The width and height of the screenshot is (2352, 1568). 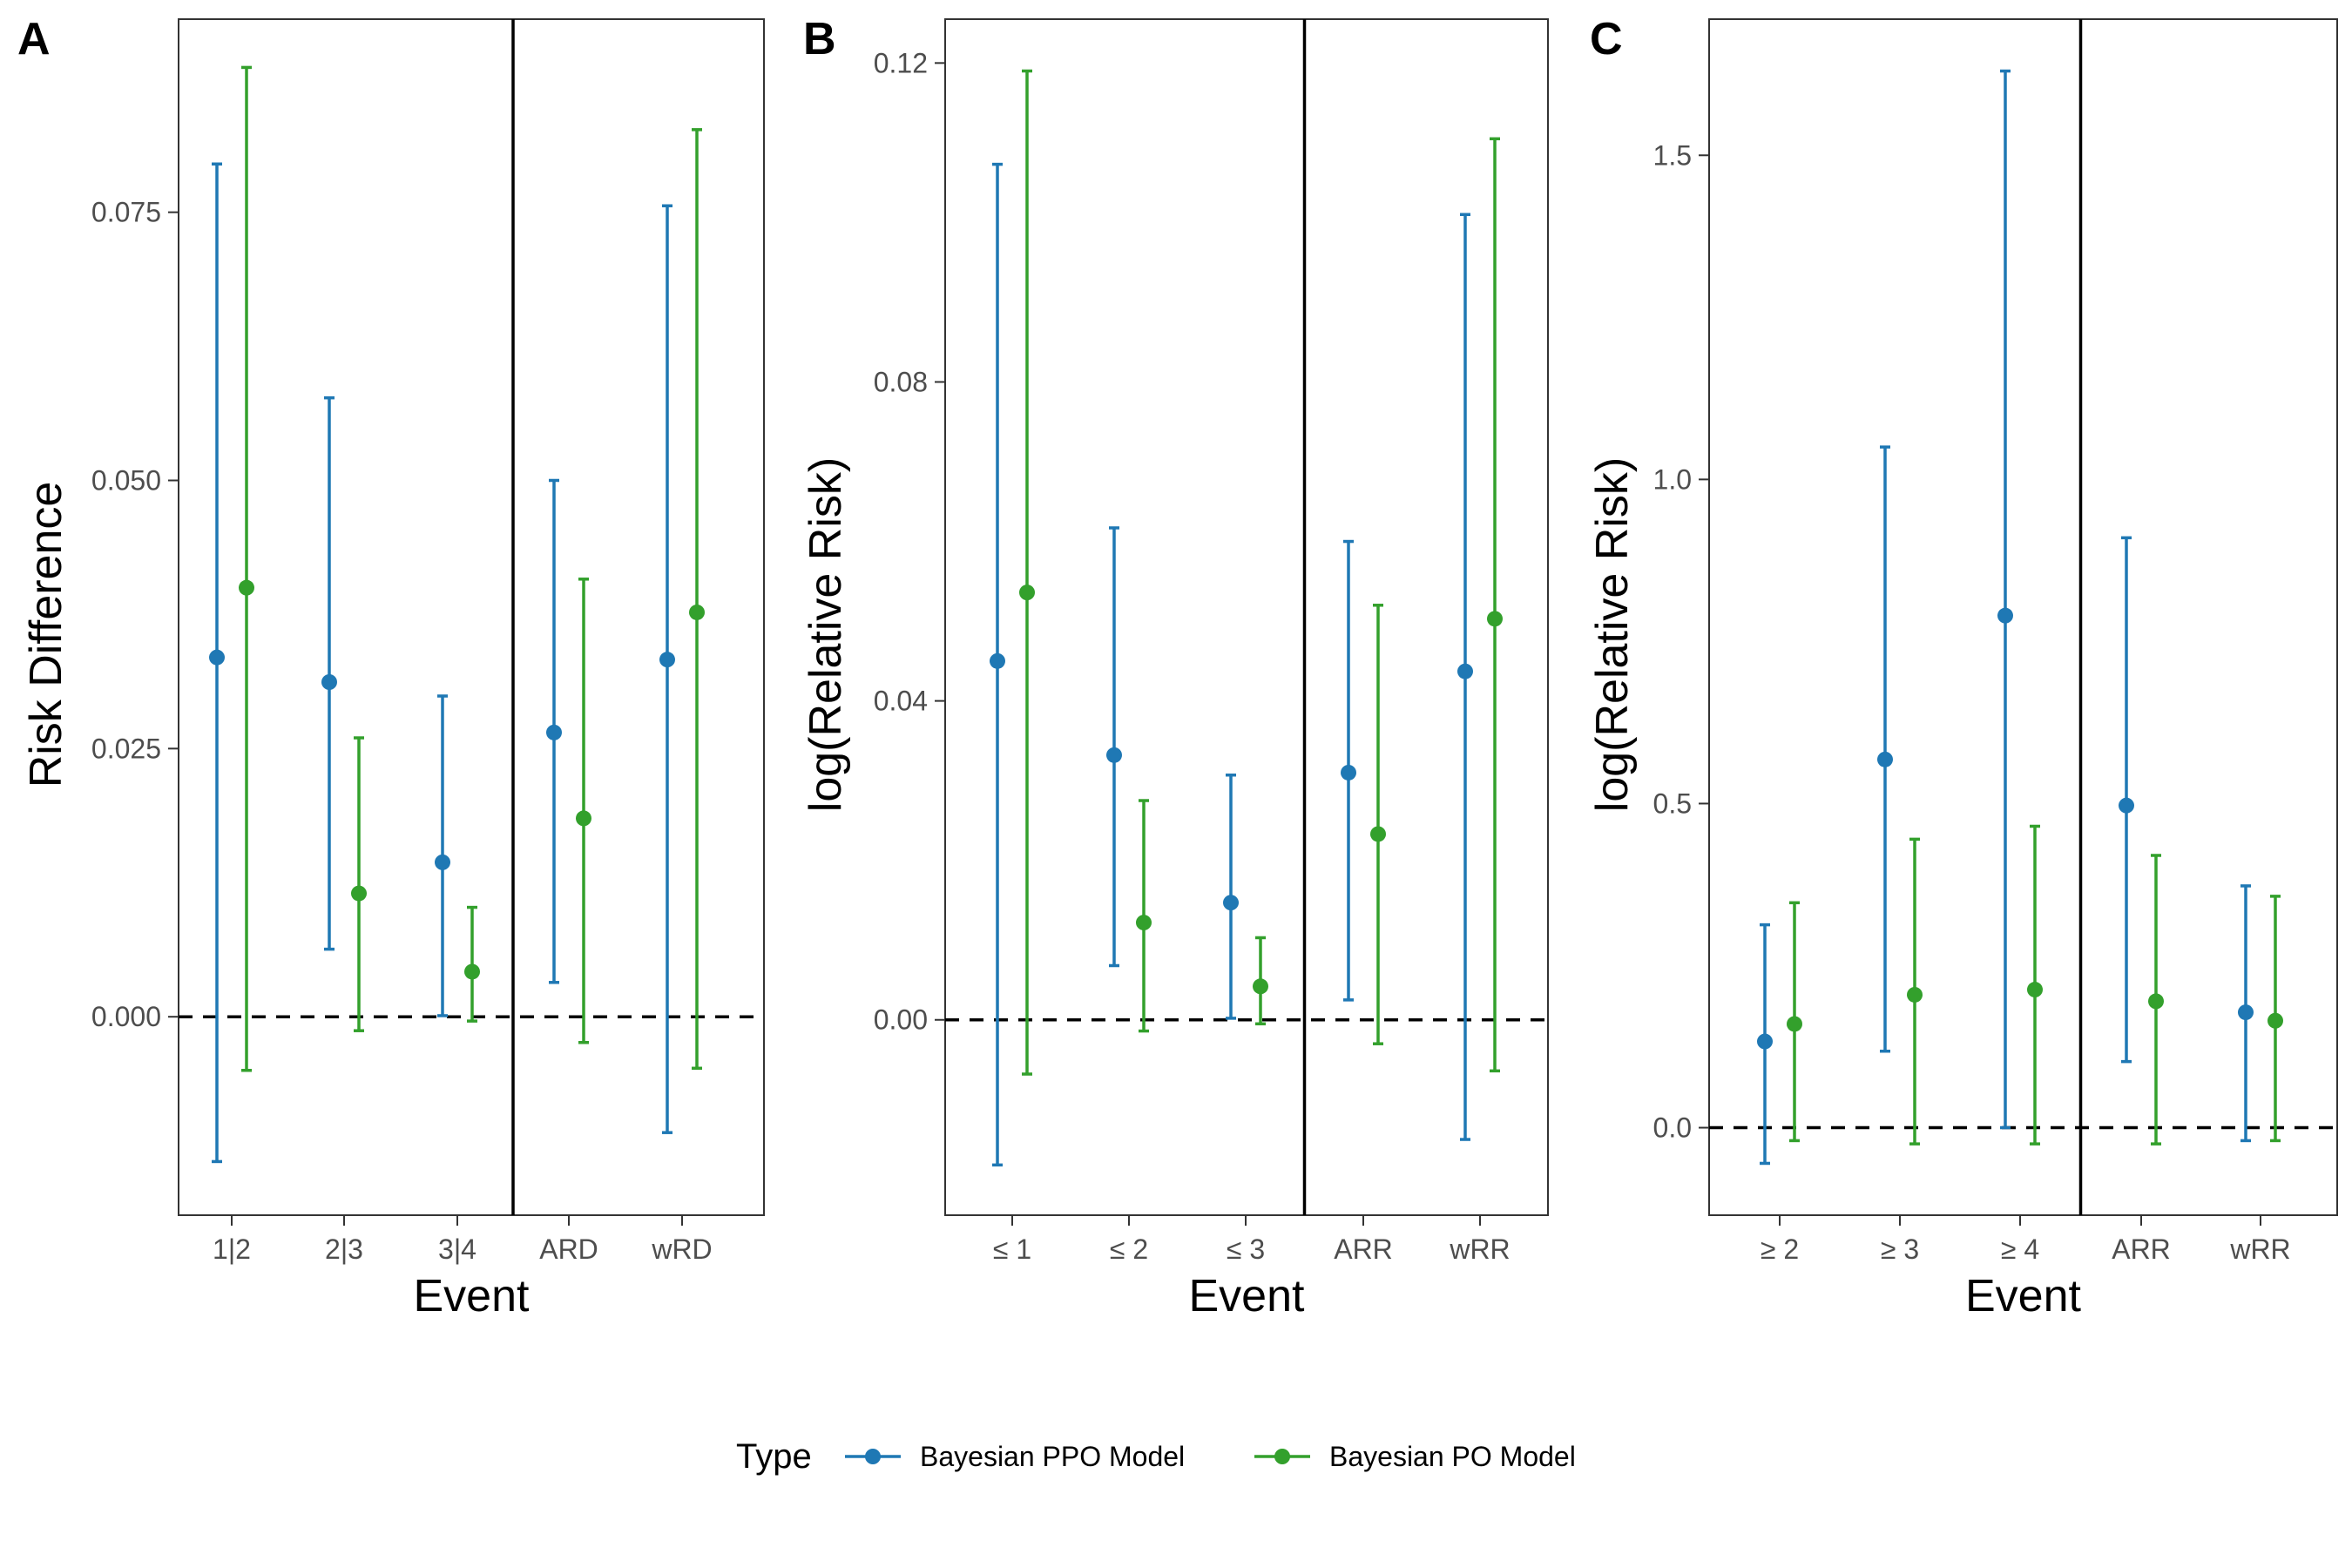 I want to click on legend: Type Bayesian PPO Model Bayesian PO Model, so click(x=1156, y=1457).